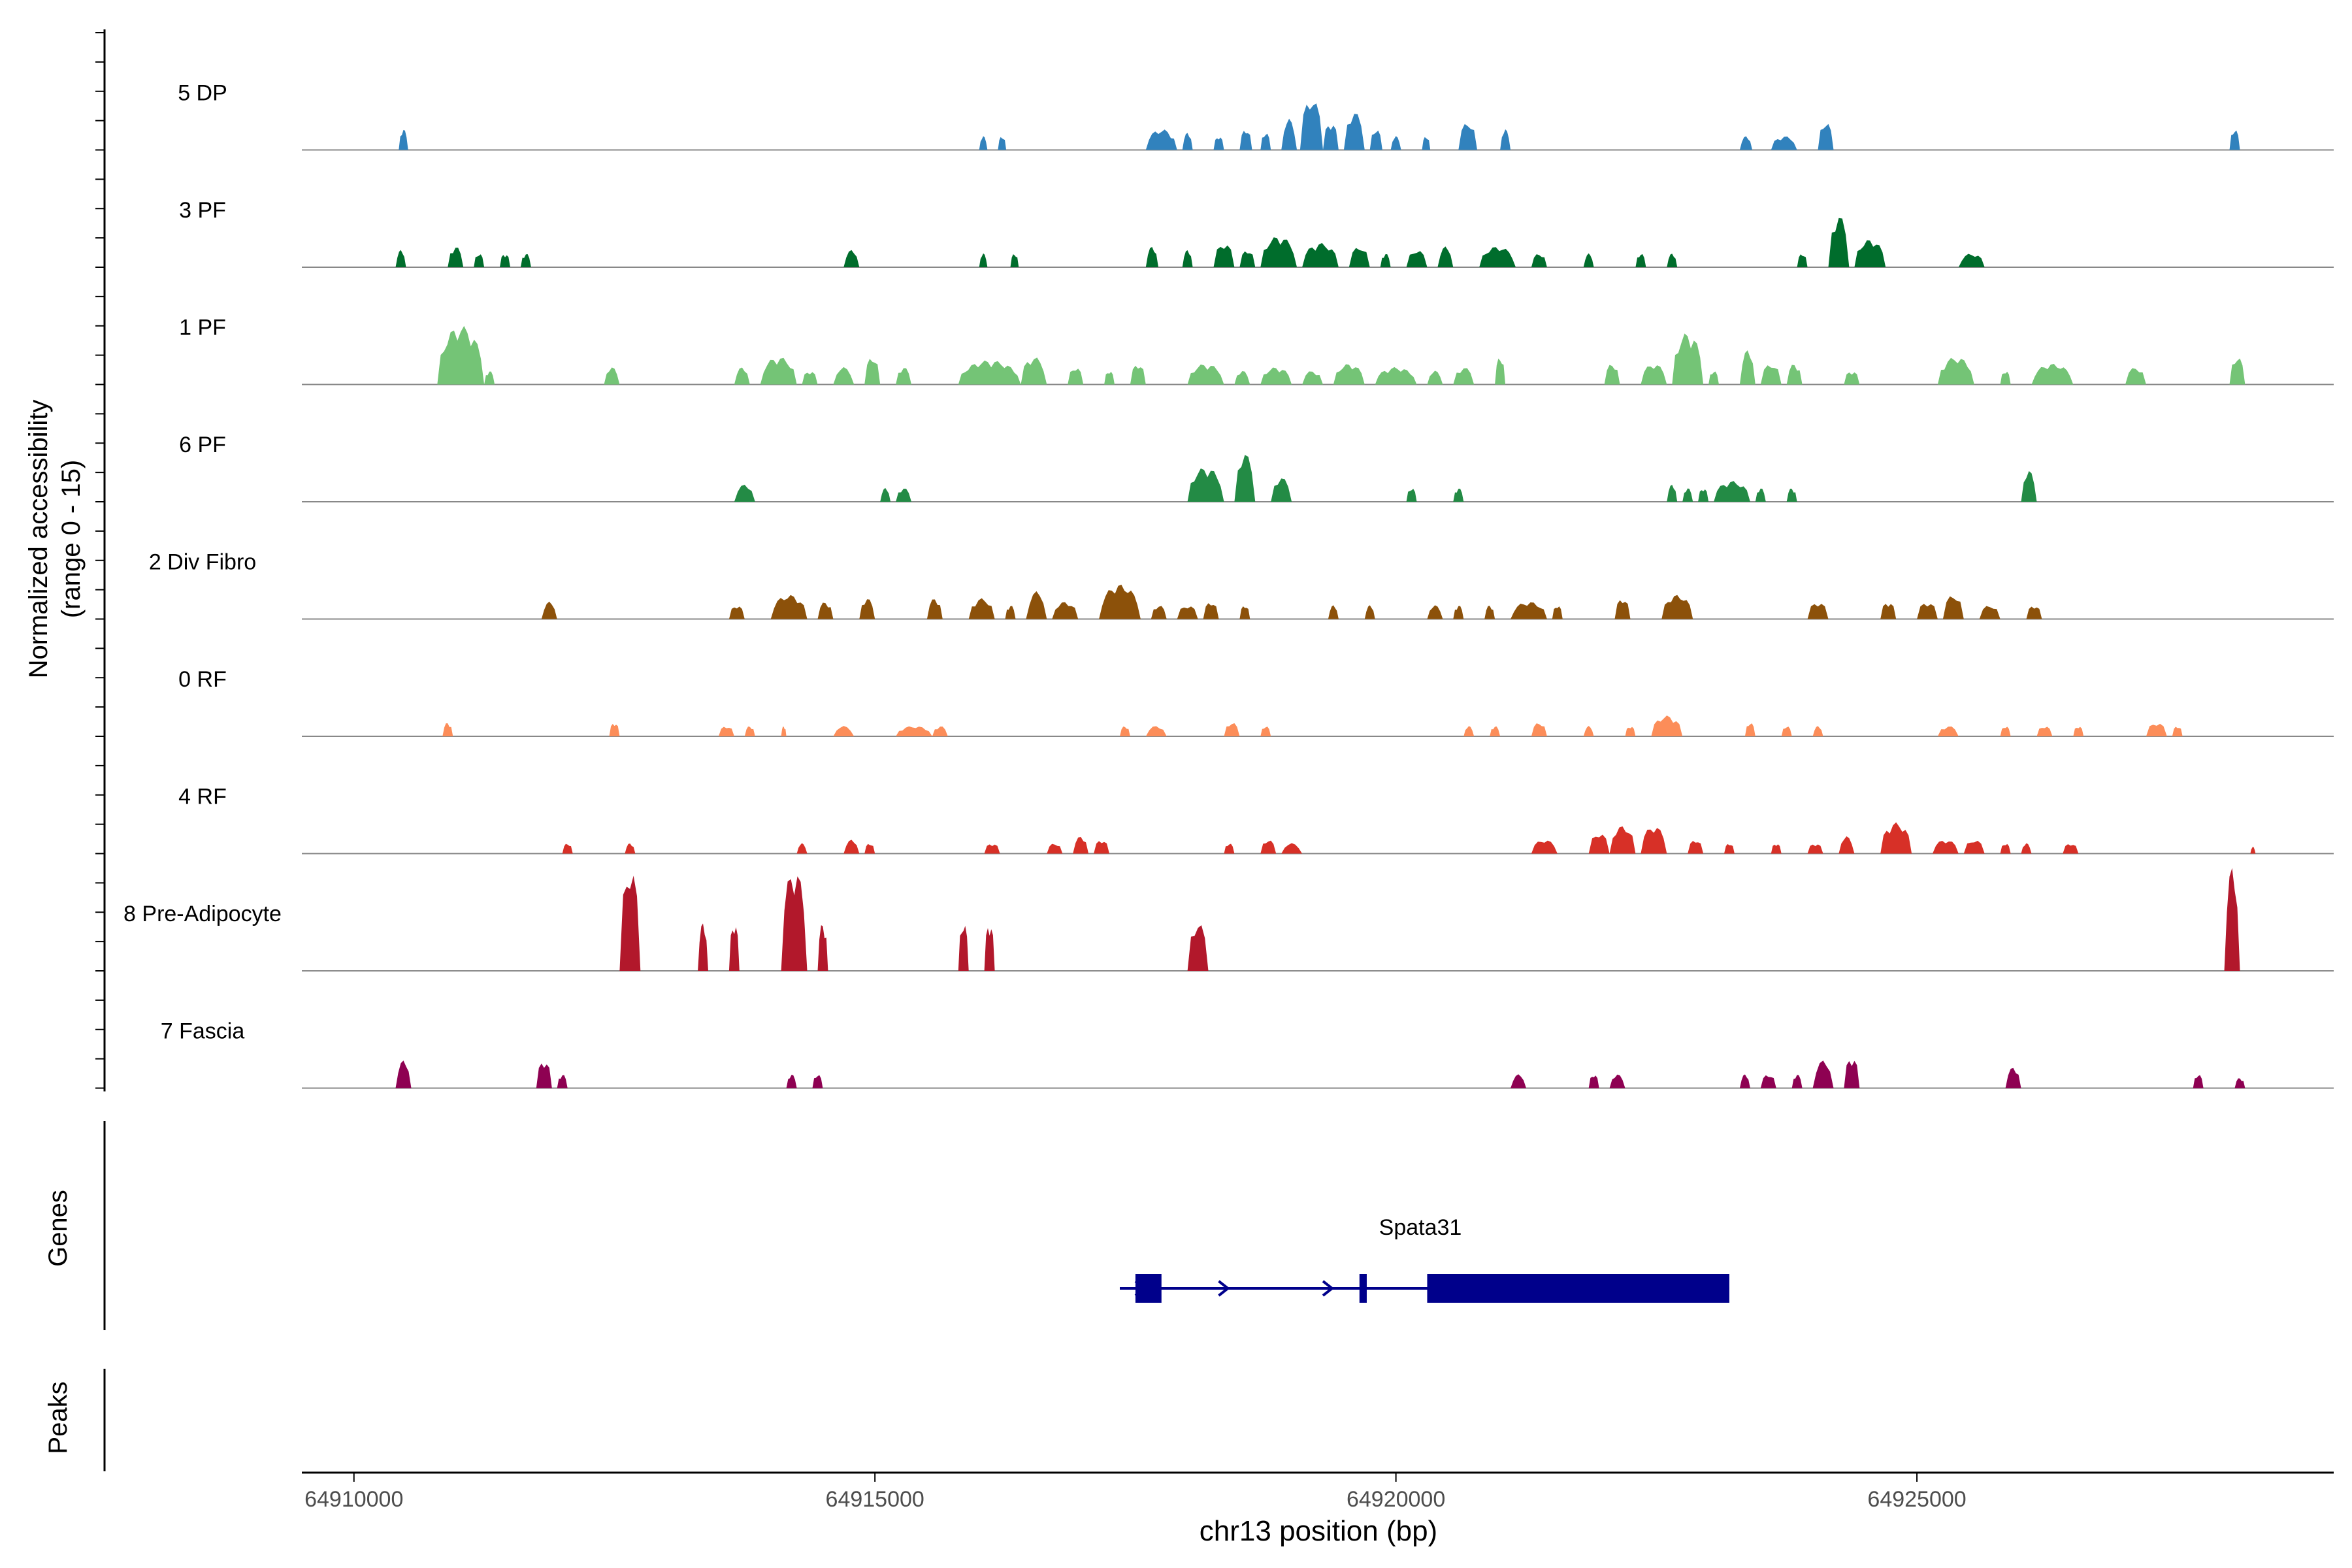  I want to click on track-label: 7 Fascia, so click(203, 1031).